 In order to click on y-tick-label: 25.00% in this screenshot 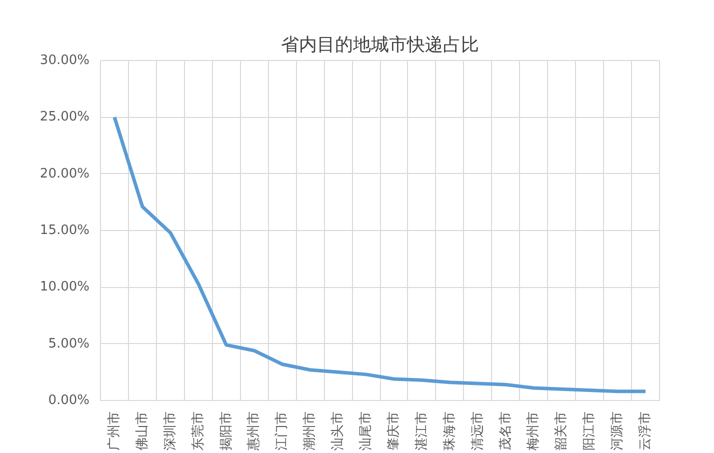, I will do `click(65, 117)`.